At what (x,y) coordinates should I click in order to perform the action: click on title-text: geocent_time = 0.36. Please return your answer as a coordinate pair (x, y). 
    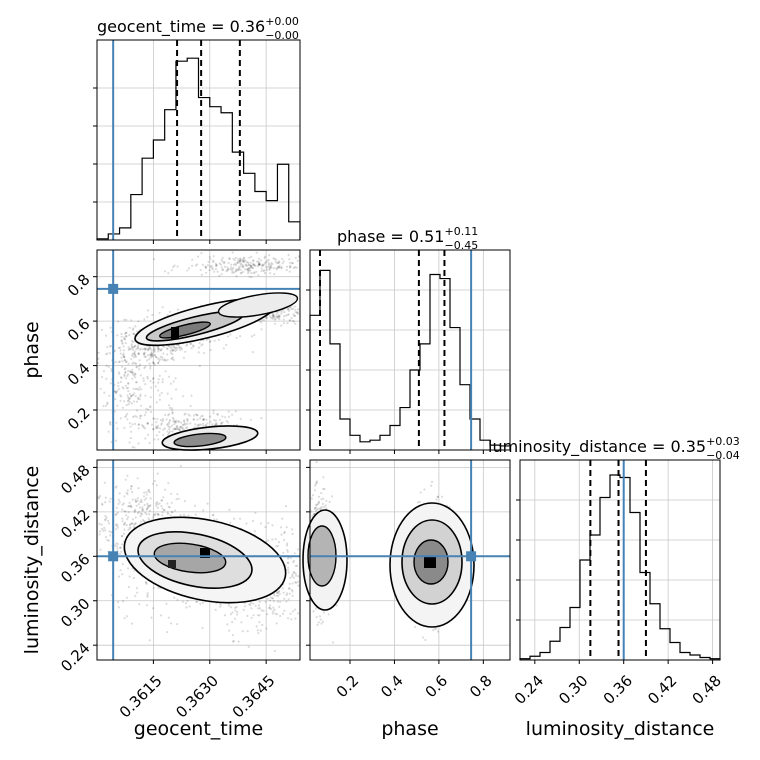
    Looking at the image, I should click on (181, 27).